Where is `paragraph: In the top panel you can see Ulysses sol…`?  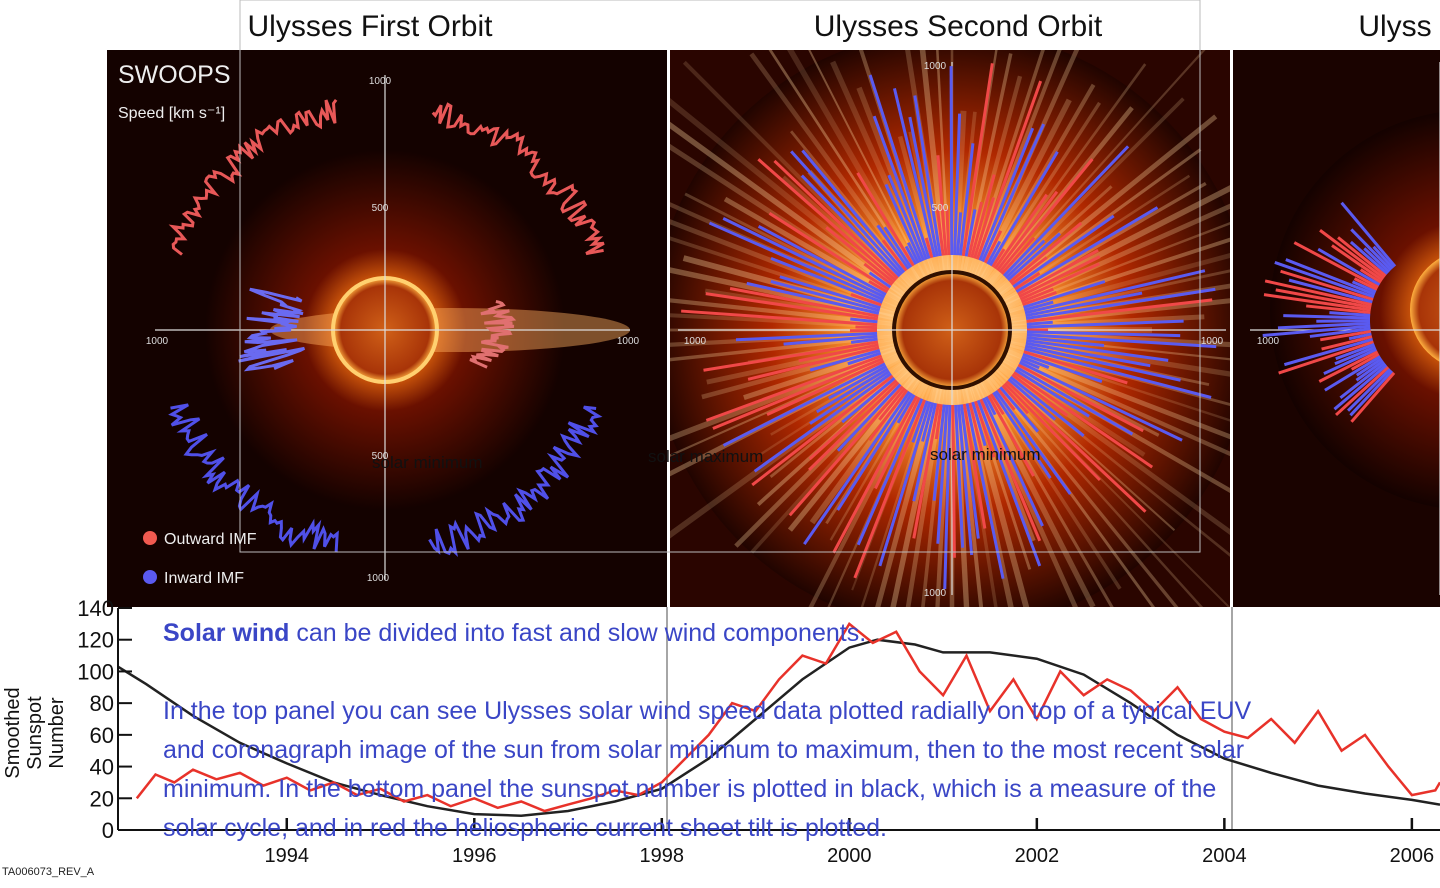 paragraph: In the top panel you can see Ulysses sol… is located at coordinates (707, 769).